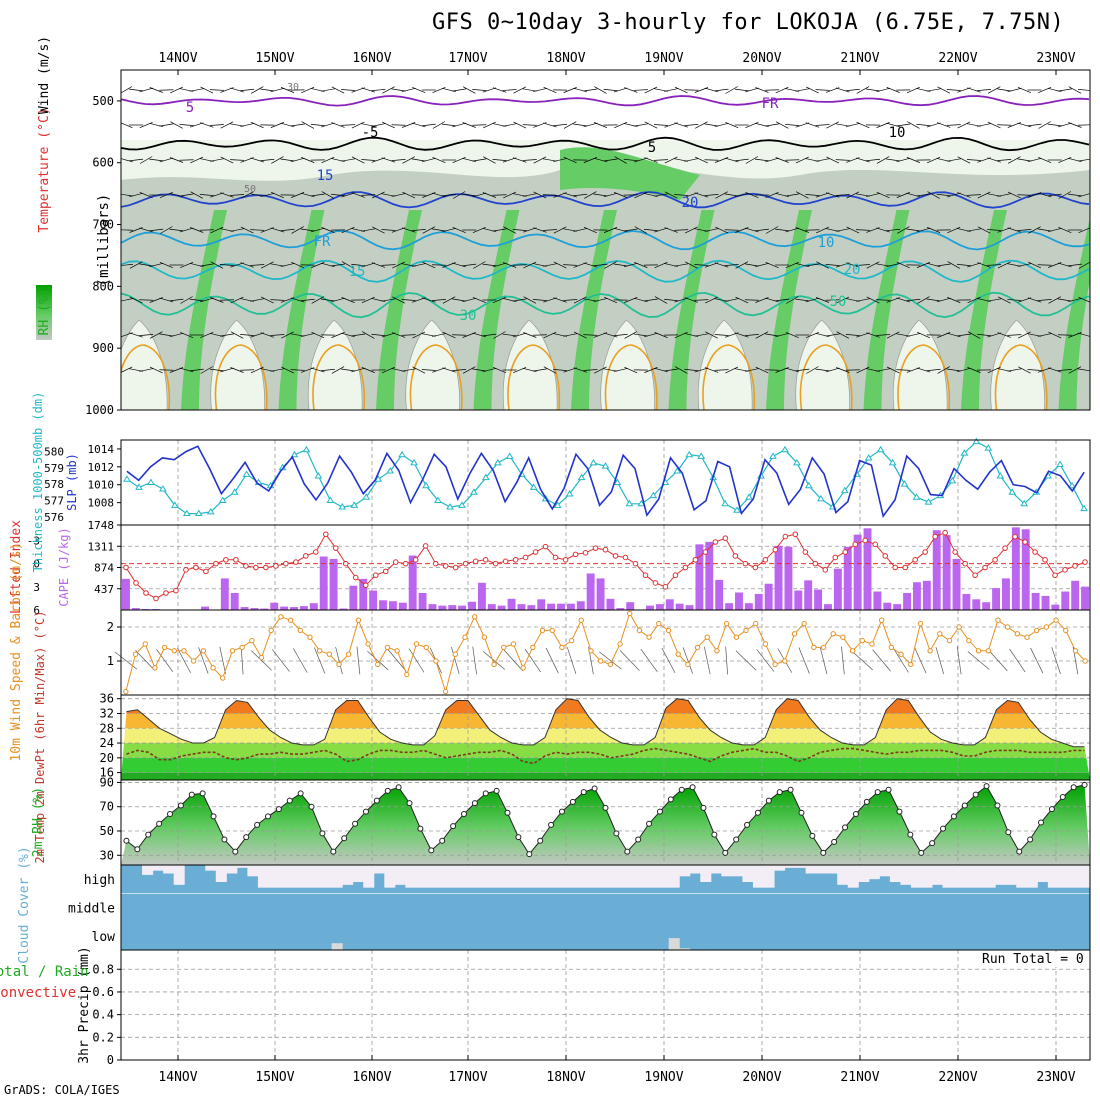 This screenshot has height=1104, width=1100. Describe the element at coordinates (663, 1077) in the screenshot. I see `day-label-bottom: 19NOV` at that location.